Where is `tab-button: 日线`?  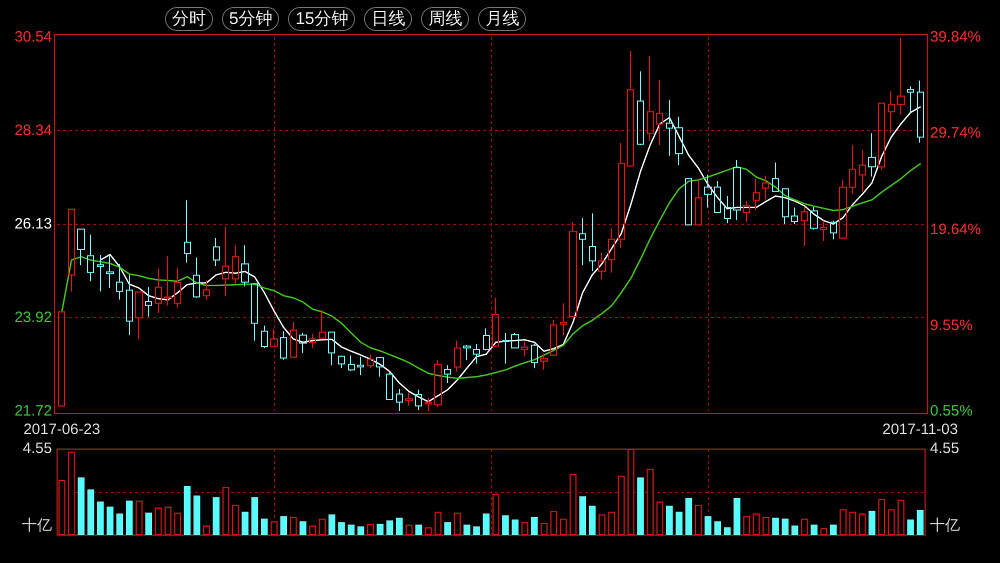 tab-button: 日线 is located at coordinates (388, 19).